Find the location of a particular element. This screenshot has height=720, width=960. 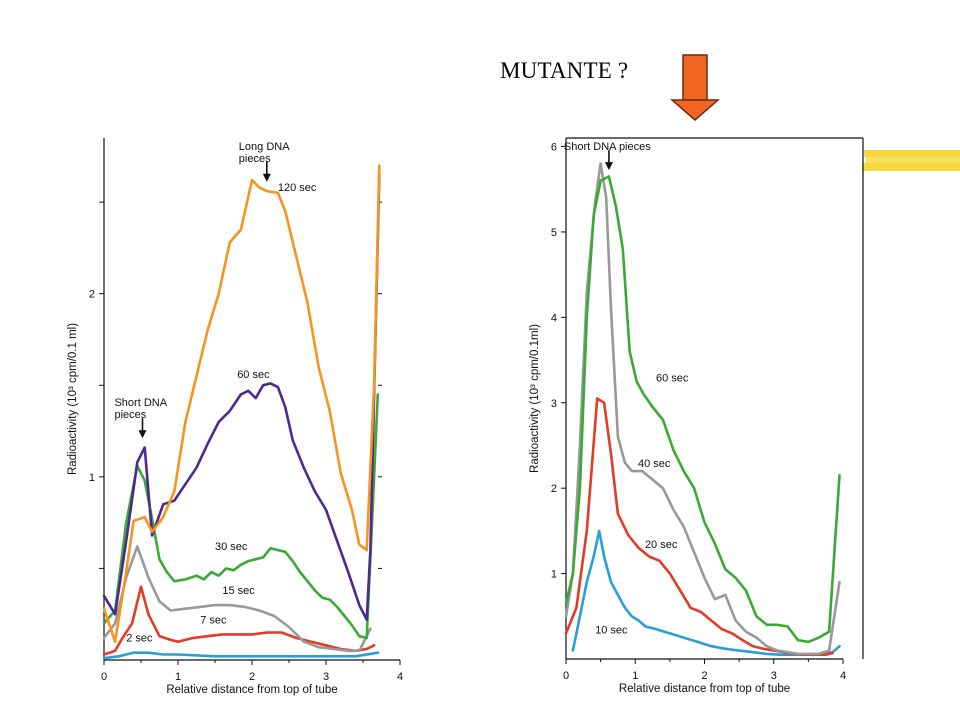

y-tick-label: 5 is located at coordinates (554, 233).